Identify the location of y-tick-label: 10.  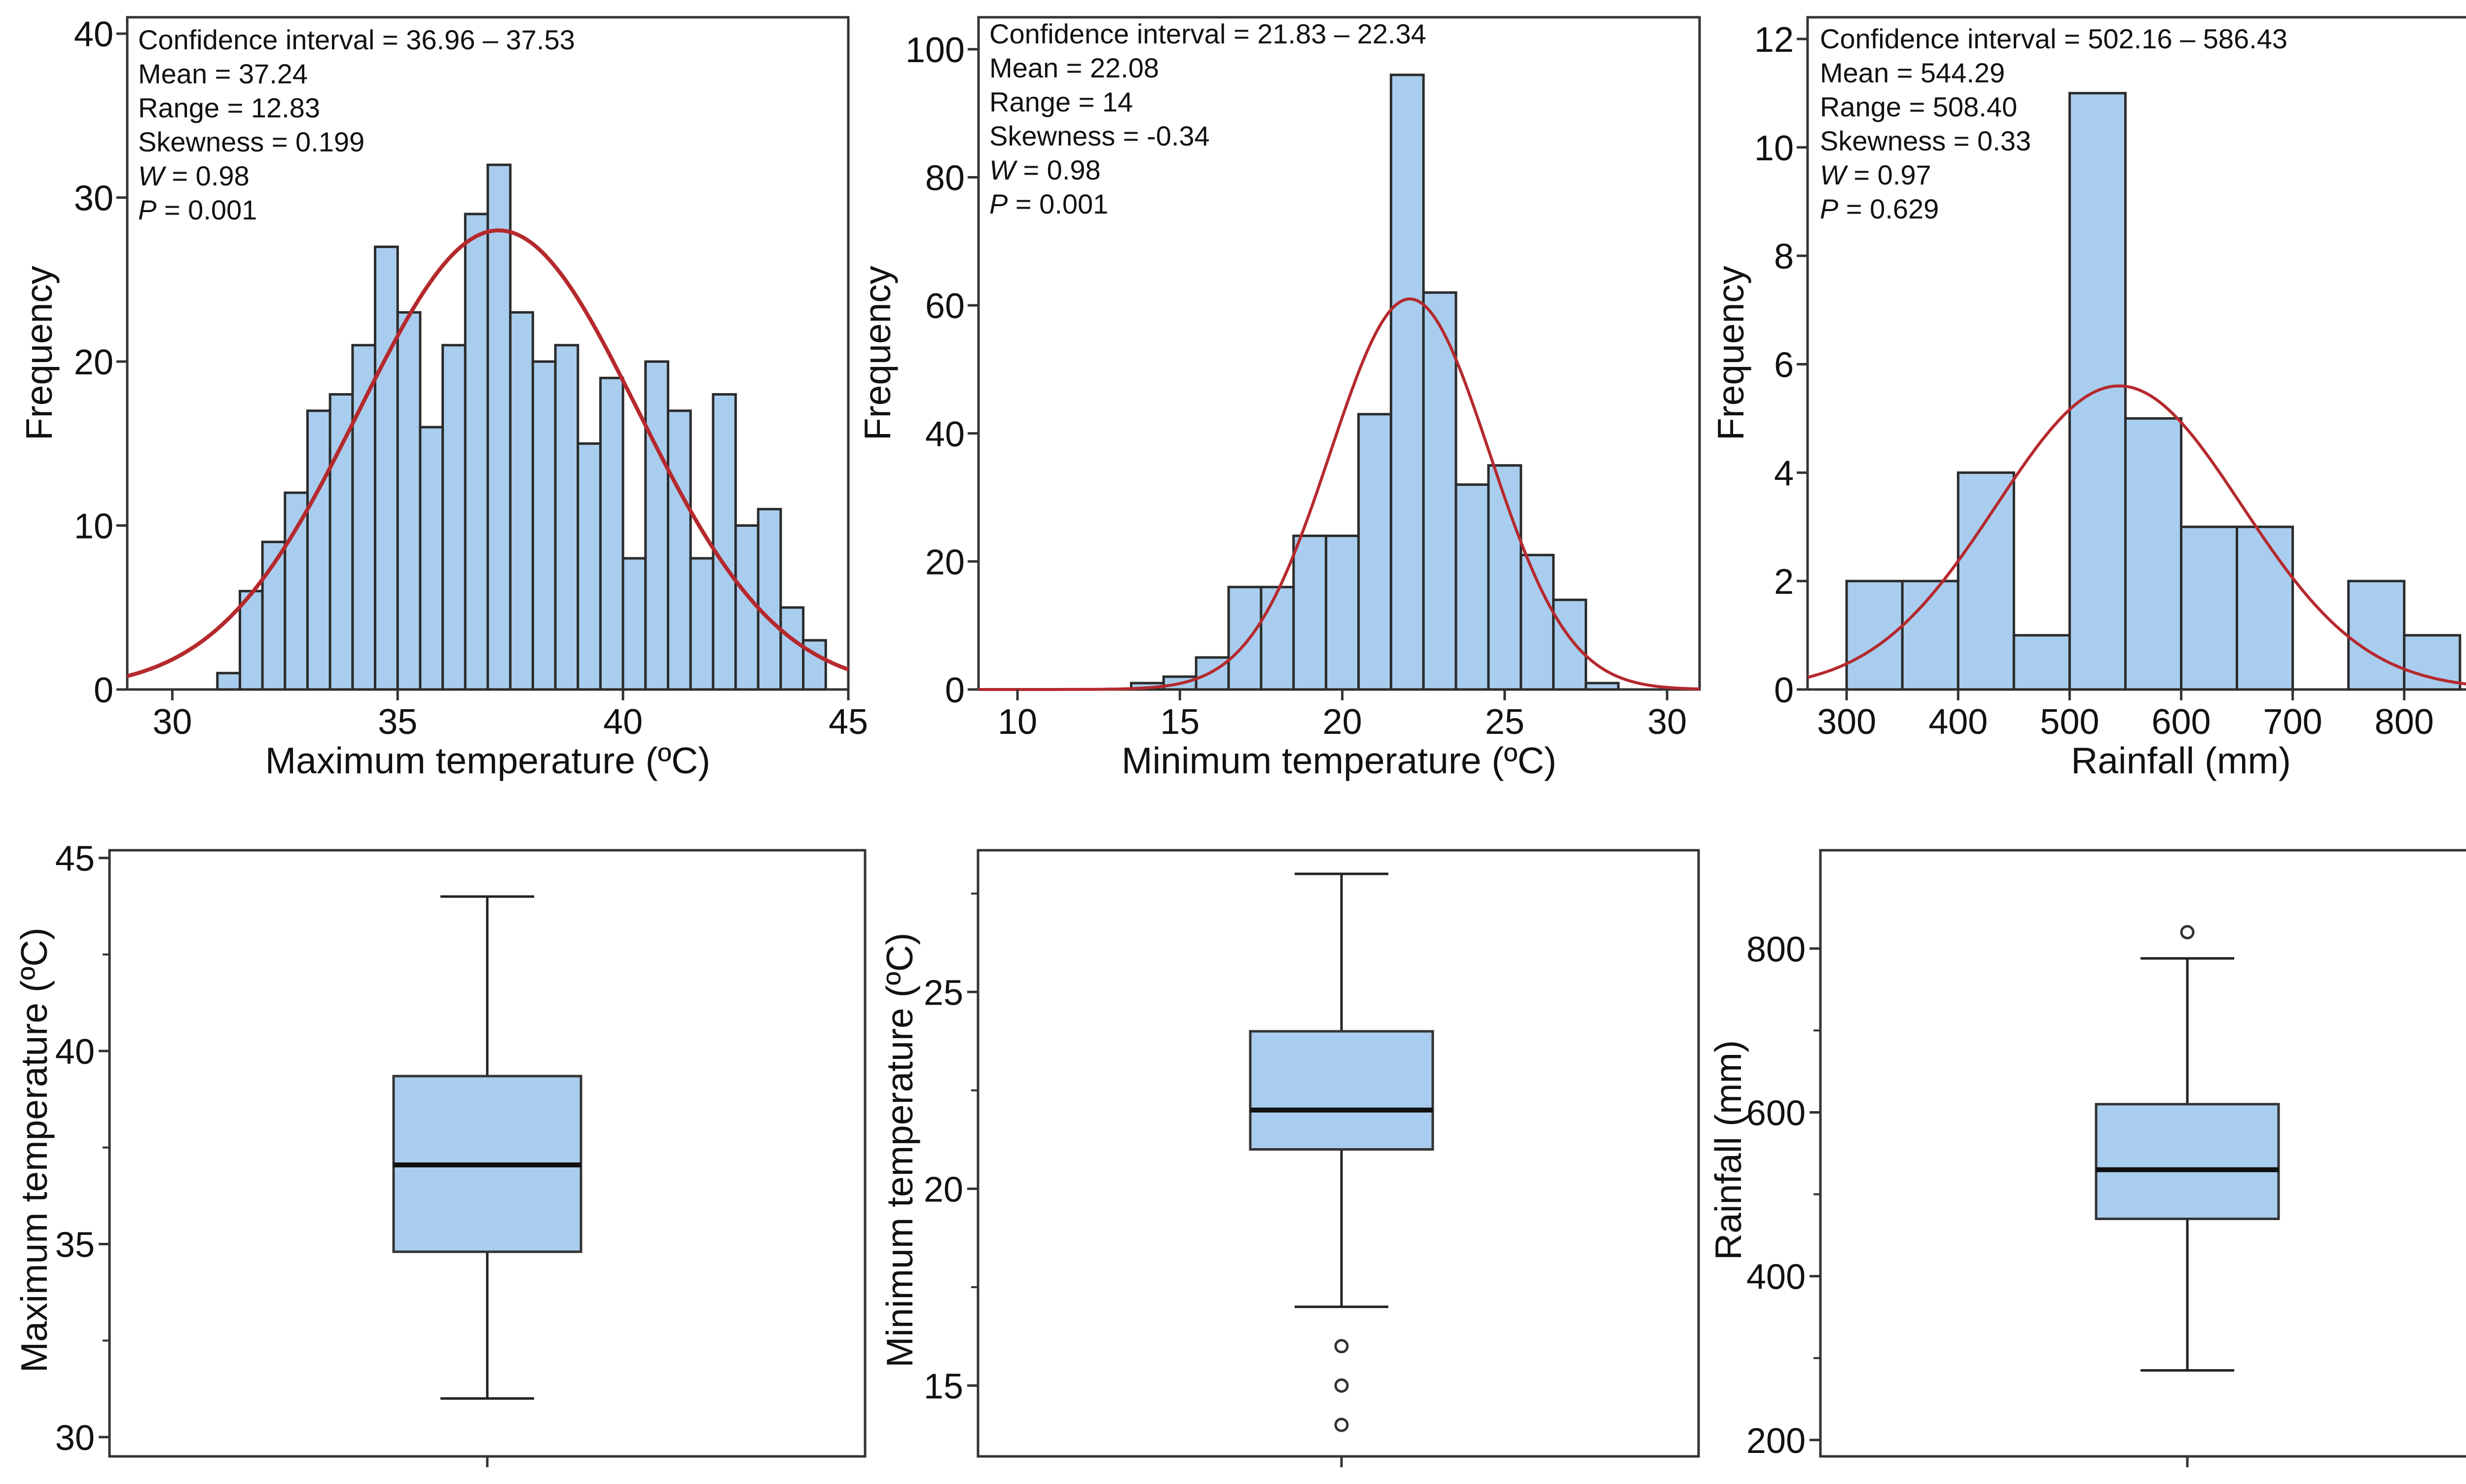
(1774, 148).